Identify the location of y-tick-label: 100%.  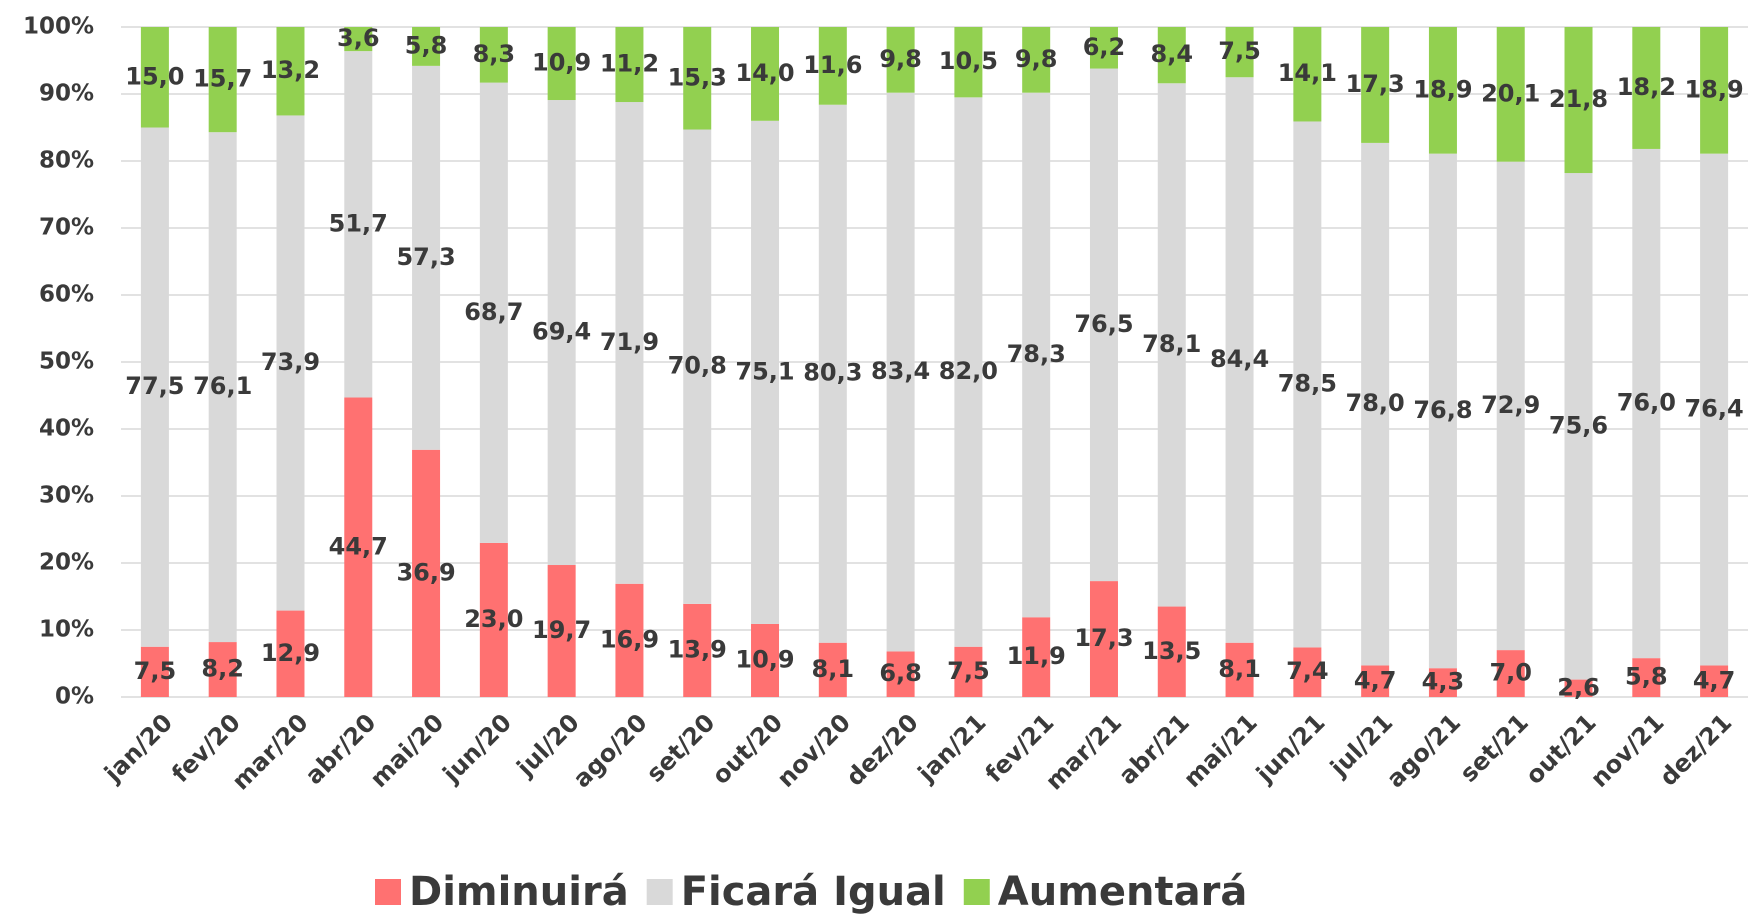
(58, 27).